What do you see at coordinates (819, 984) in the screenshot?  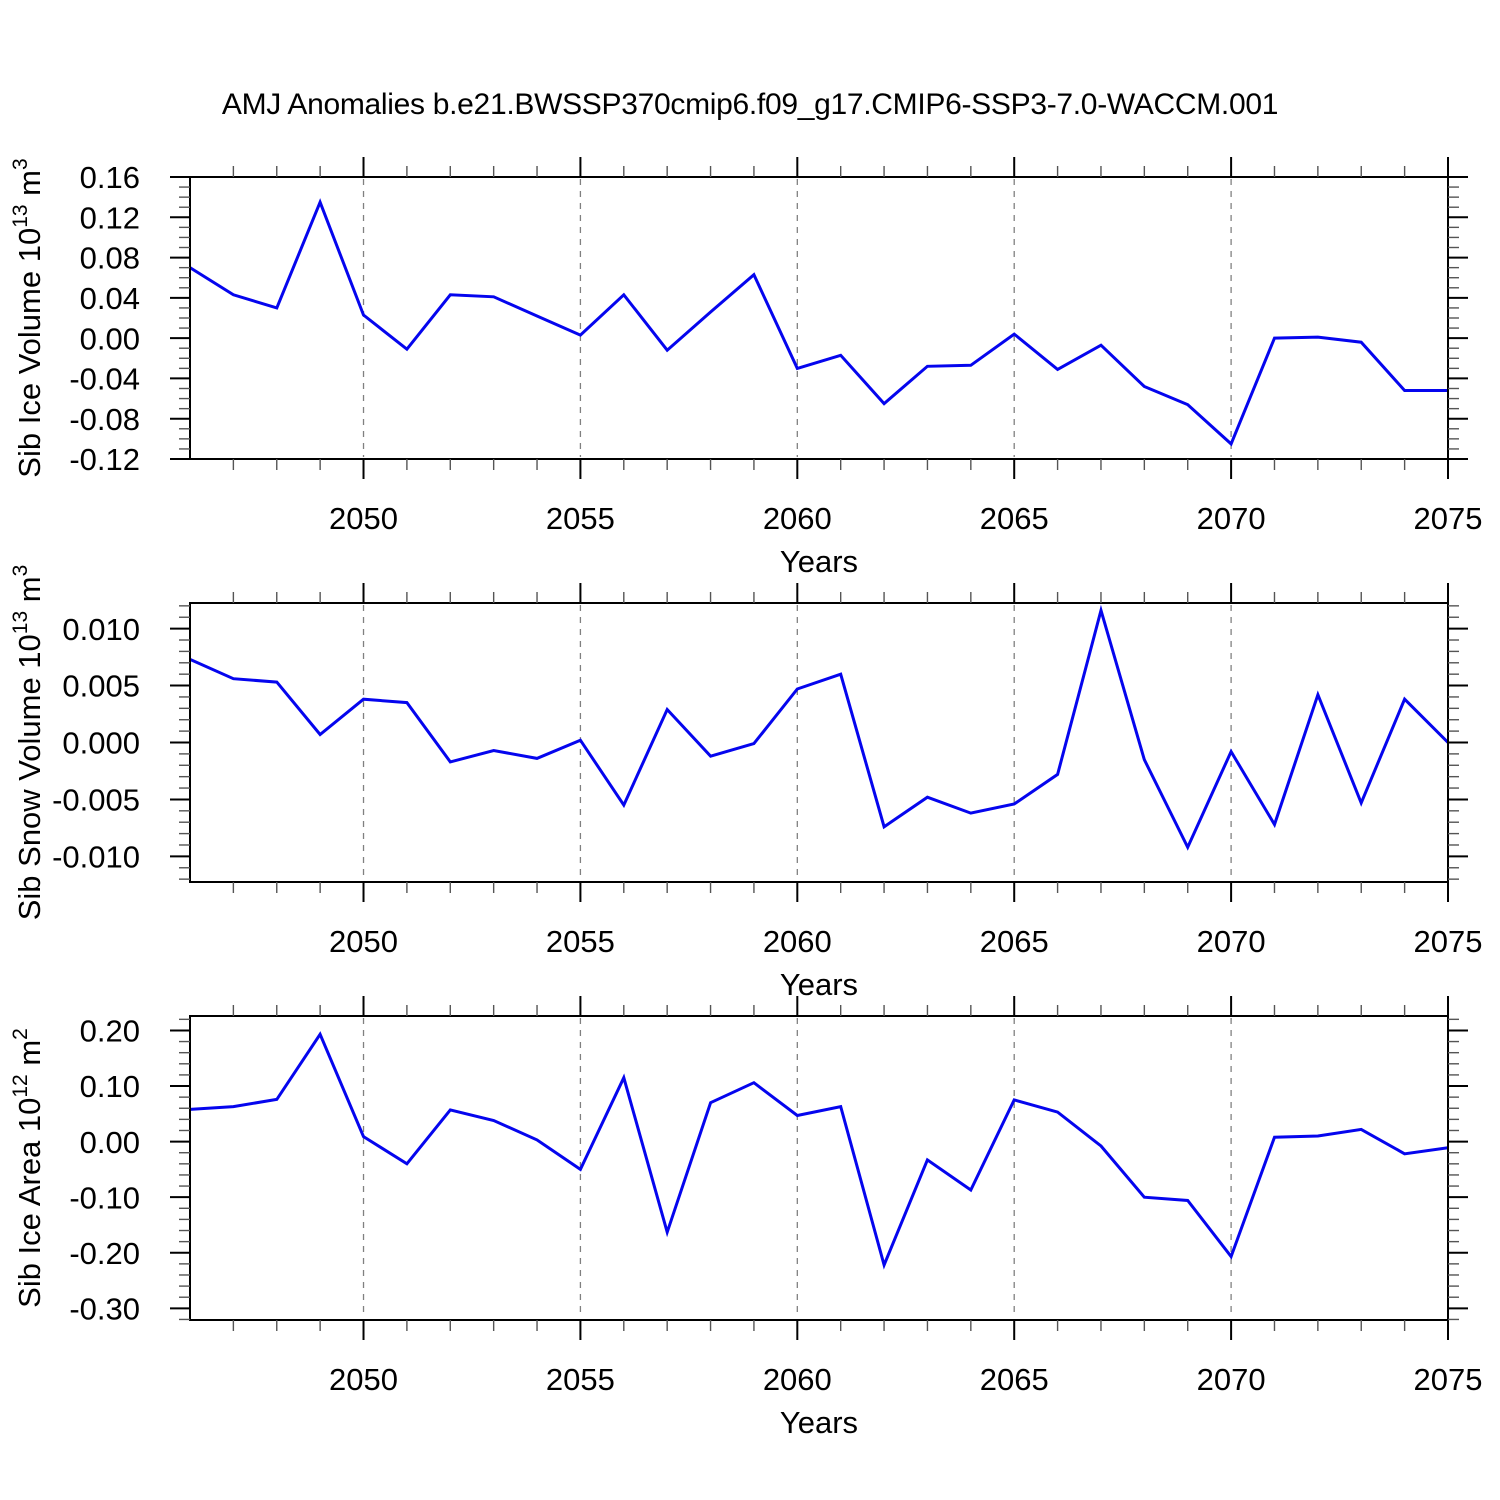 I see `sib-snow-volume-xaxis-title: Years` at bounding box center [819, 984].